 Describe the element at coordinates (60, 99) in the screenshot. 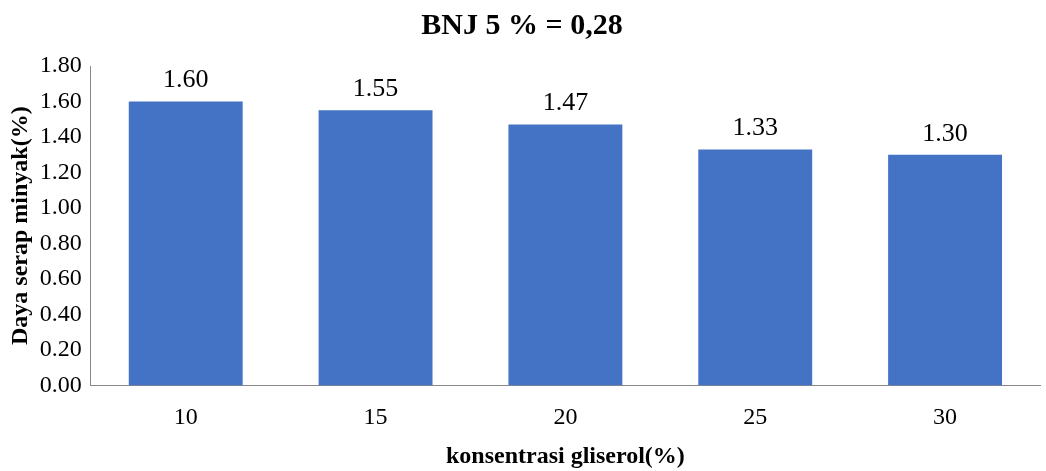

I see `y-tick-label: 1.60` at that location.